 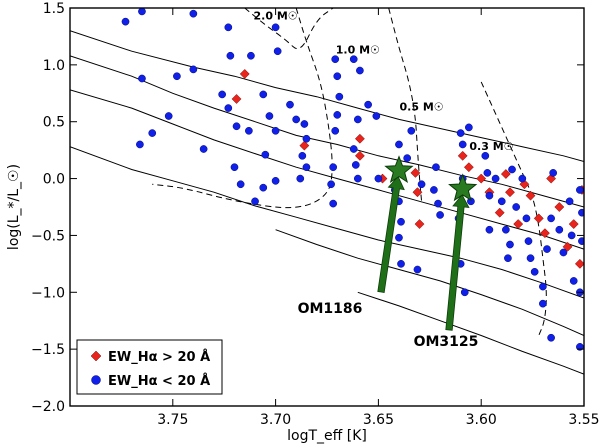 What do you see at coordinates (422, 106) in the screenshot?
I see `mass-track-label: 0.5 M☉` at bounding box center [422, 106].